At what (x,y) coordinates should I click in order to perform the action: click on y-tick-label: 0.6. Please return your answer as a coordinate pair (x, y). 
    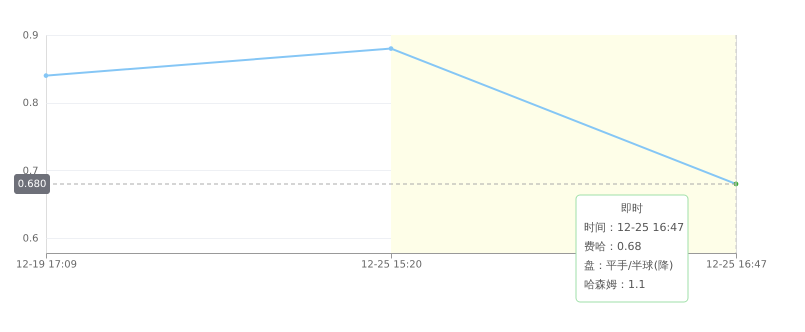
    Looking at the image, I should click on (30, 239).